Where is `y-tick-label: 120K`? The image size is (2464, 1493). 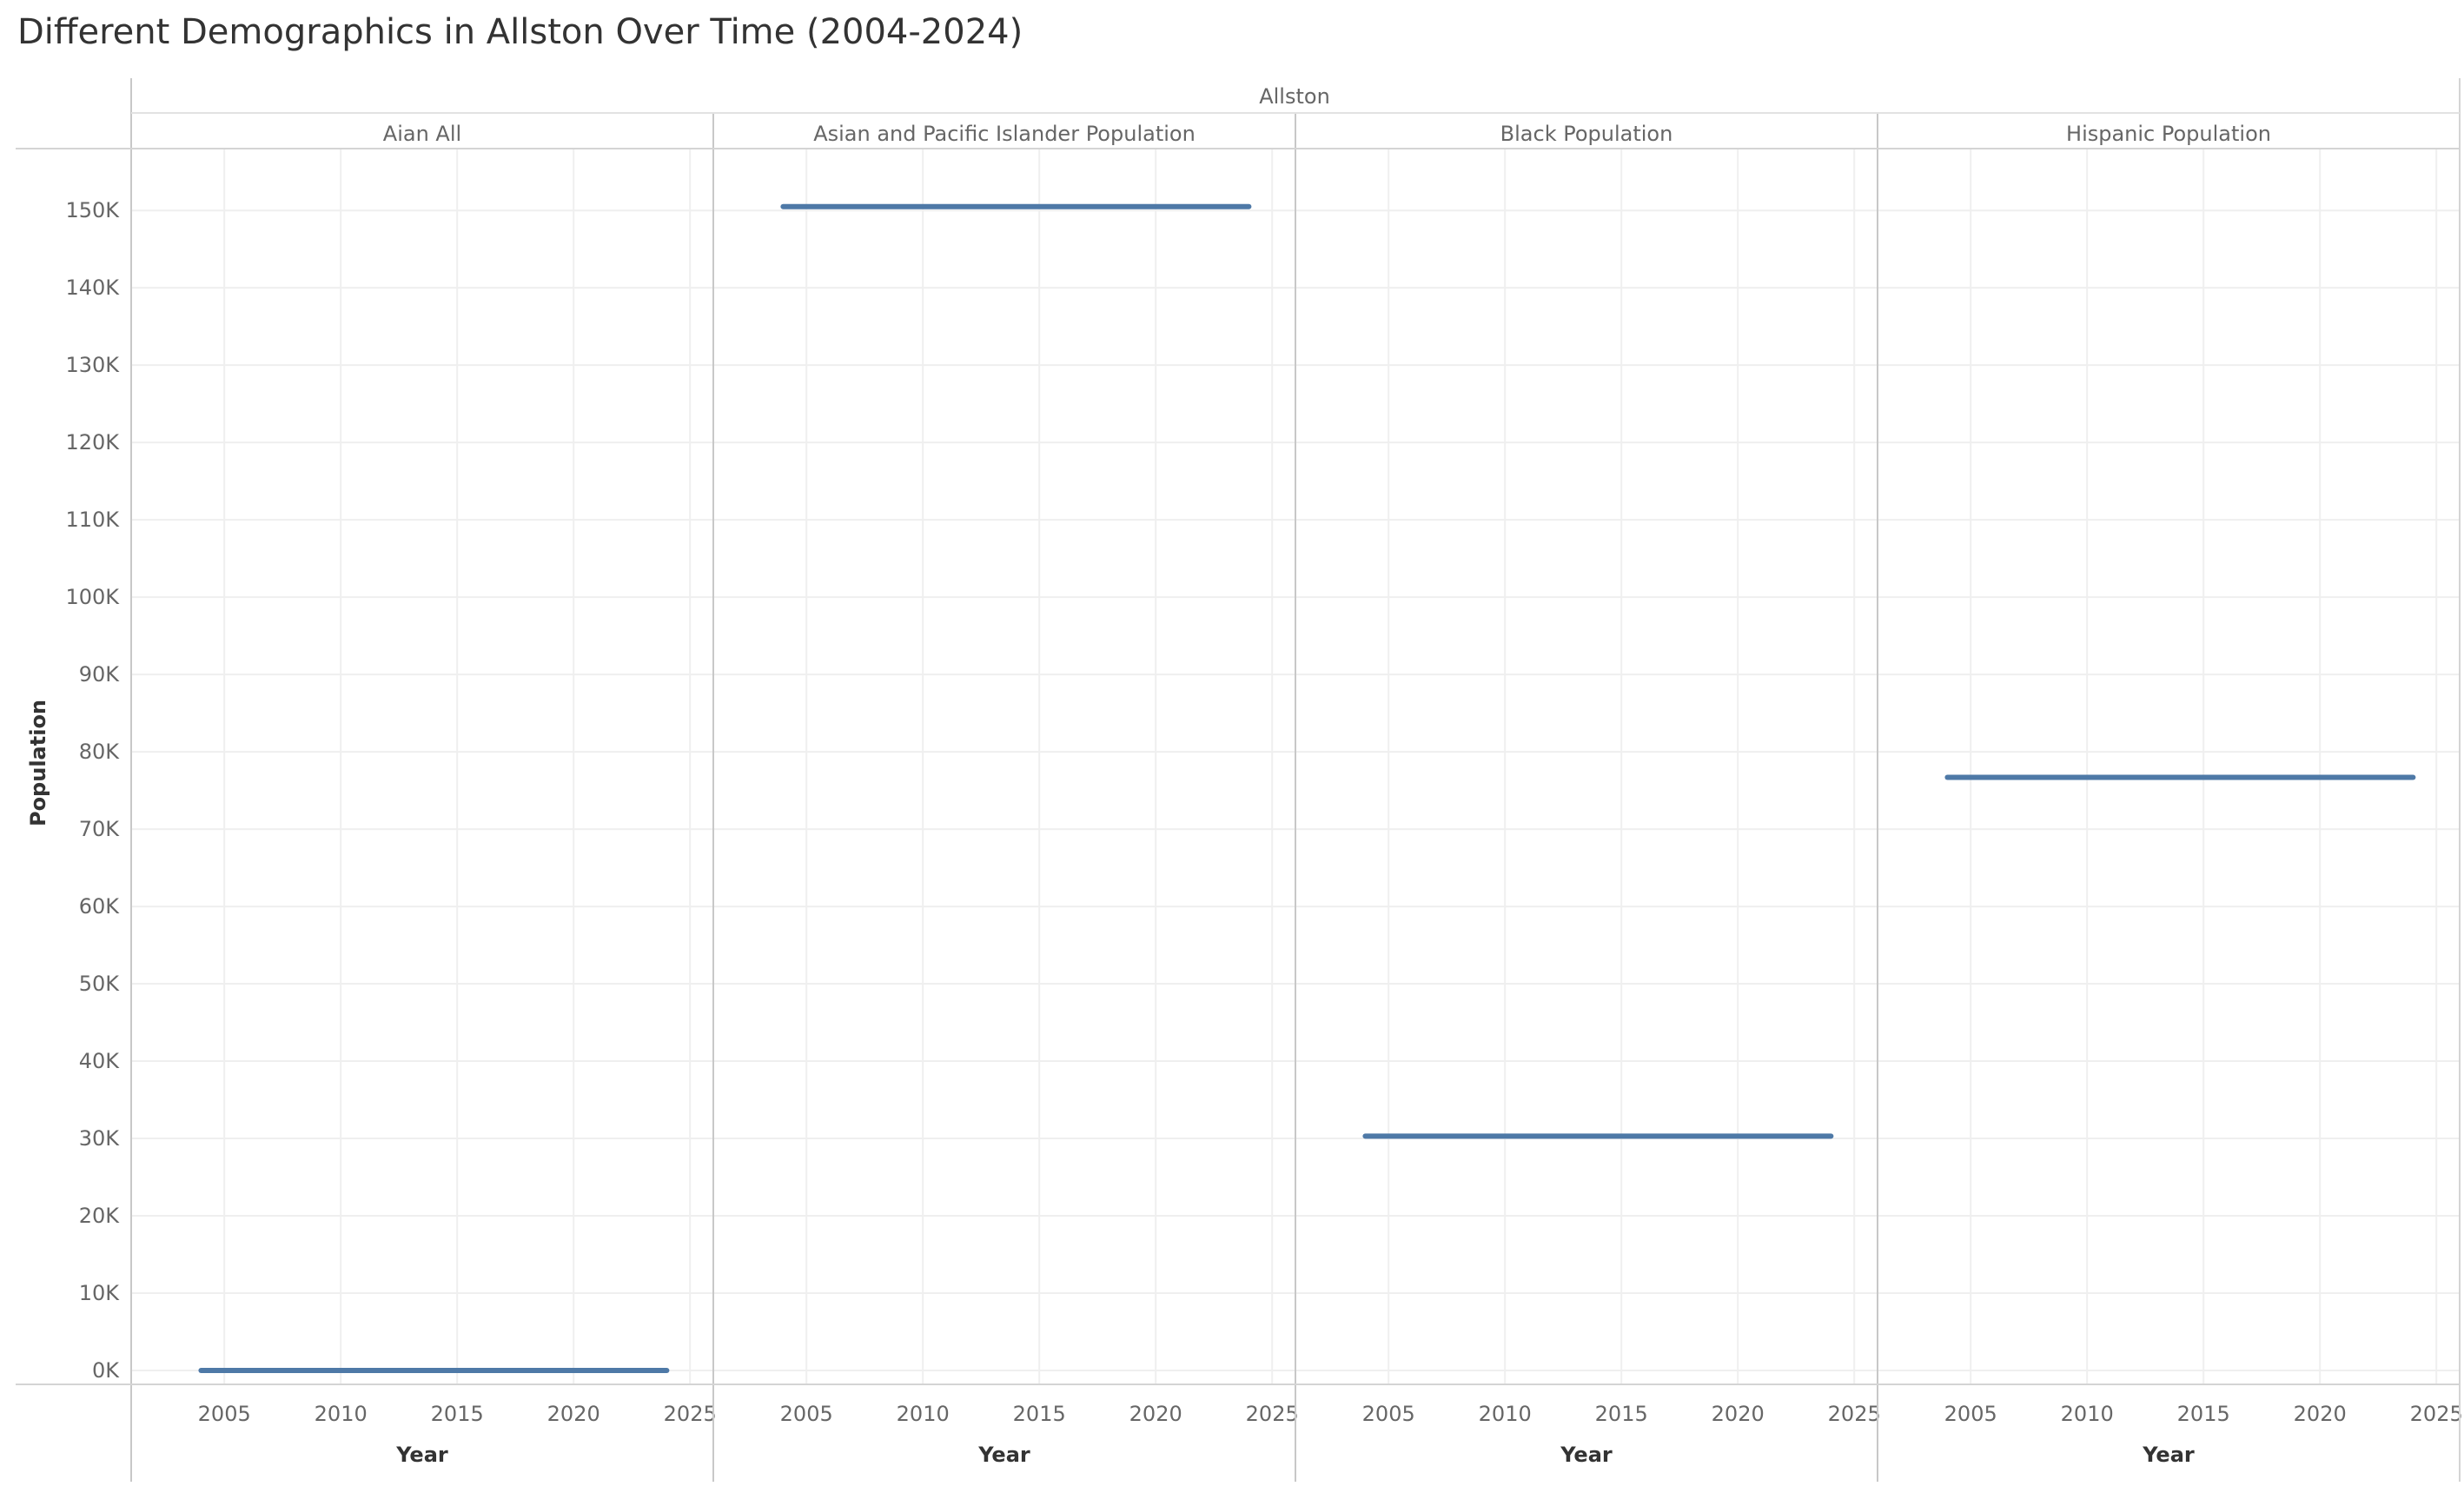 y-tick-label: 120K is located at coordinates (92, 442).